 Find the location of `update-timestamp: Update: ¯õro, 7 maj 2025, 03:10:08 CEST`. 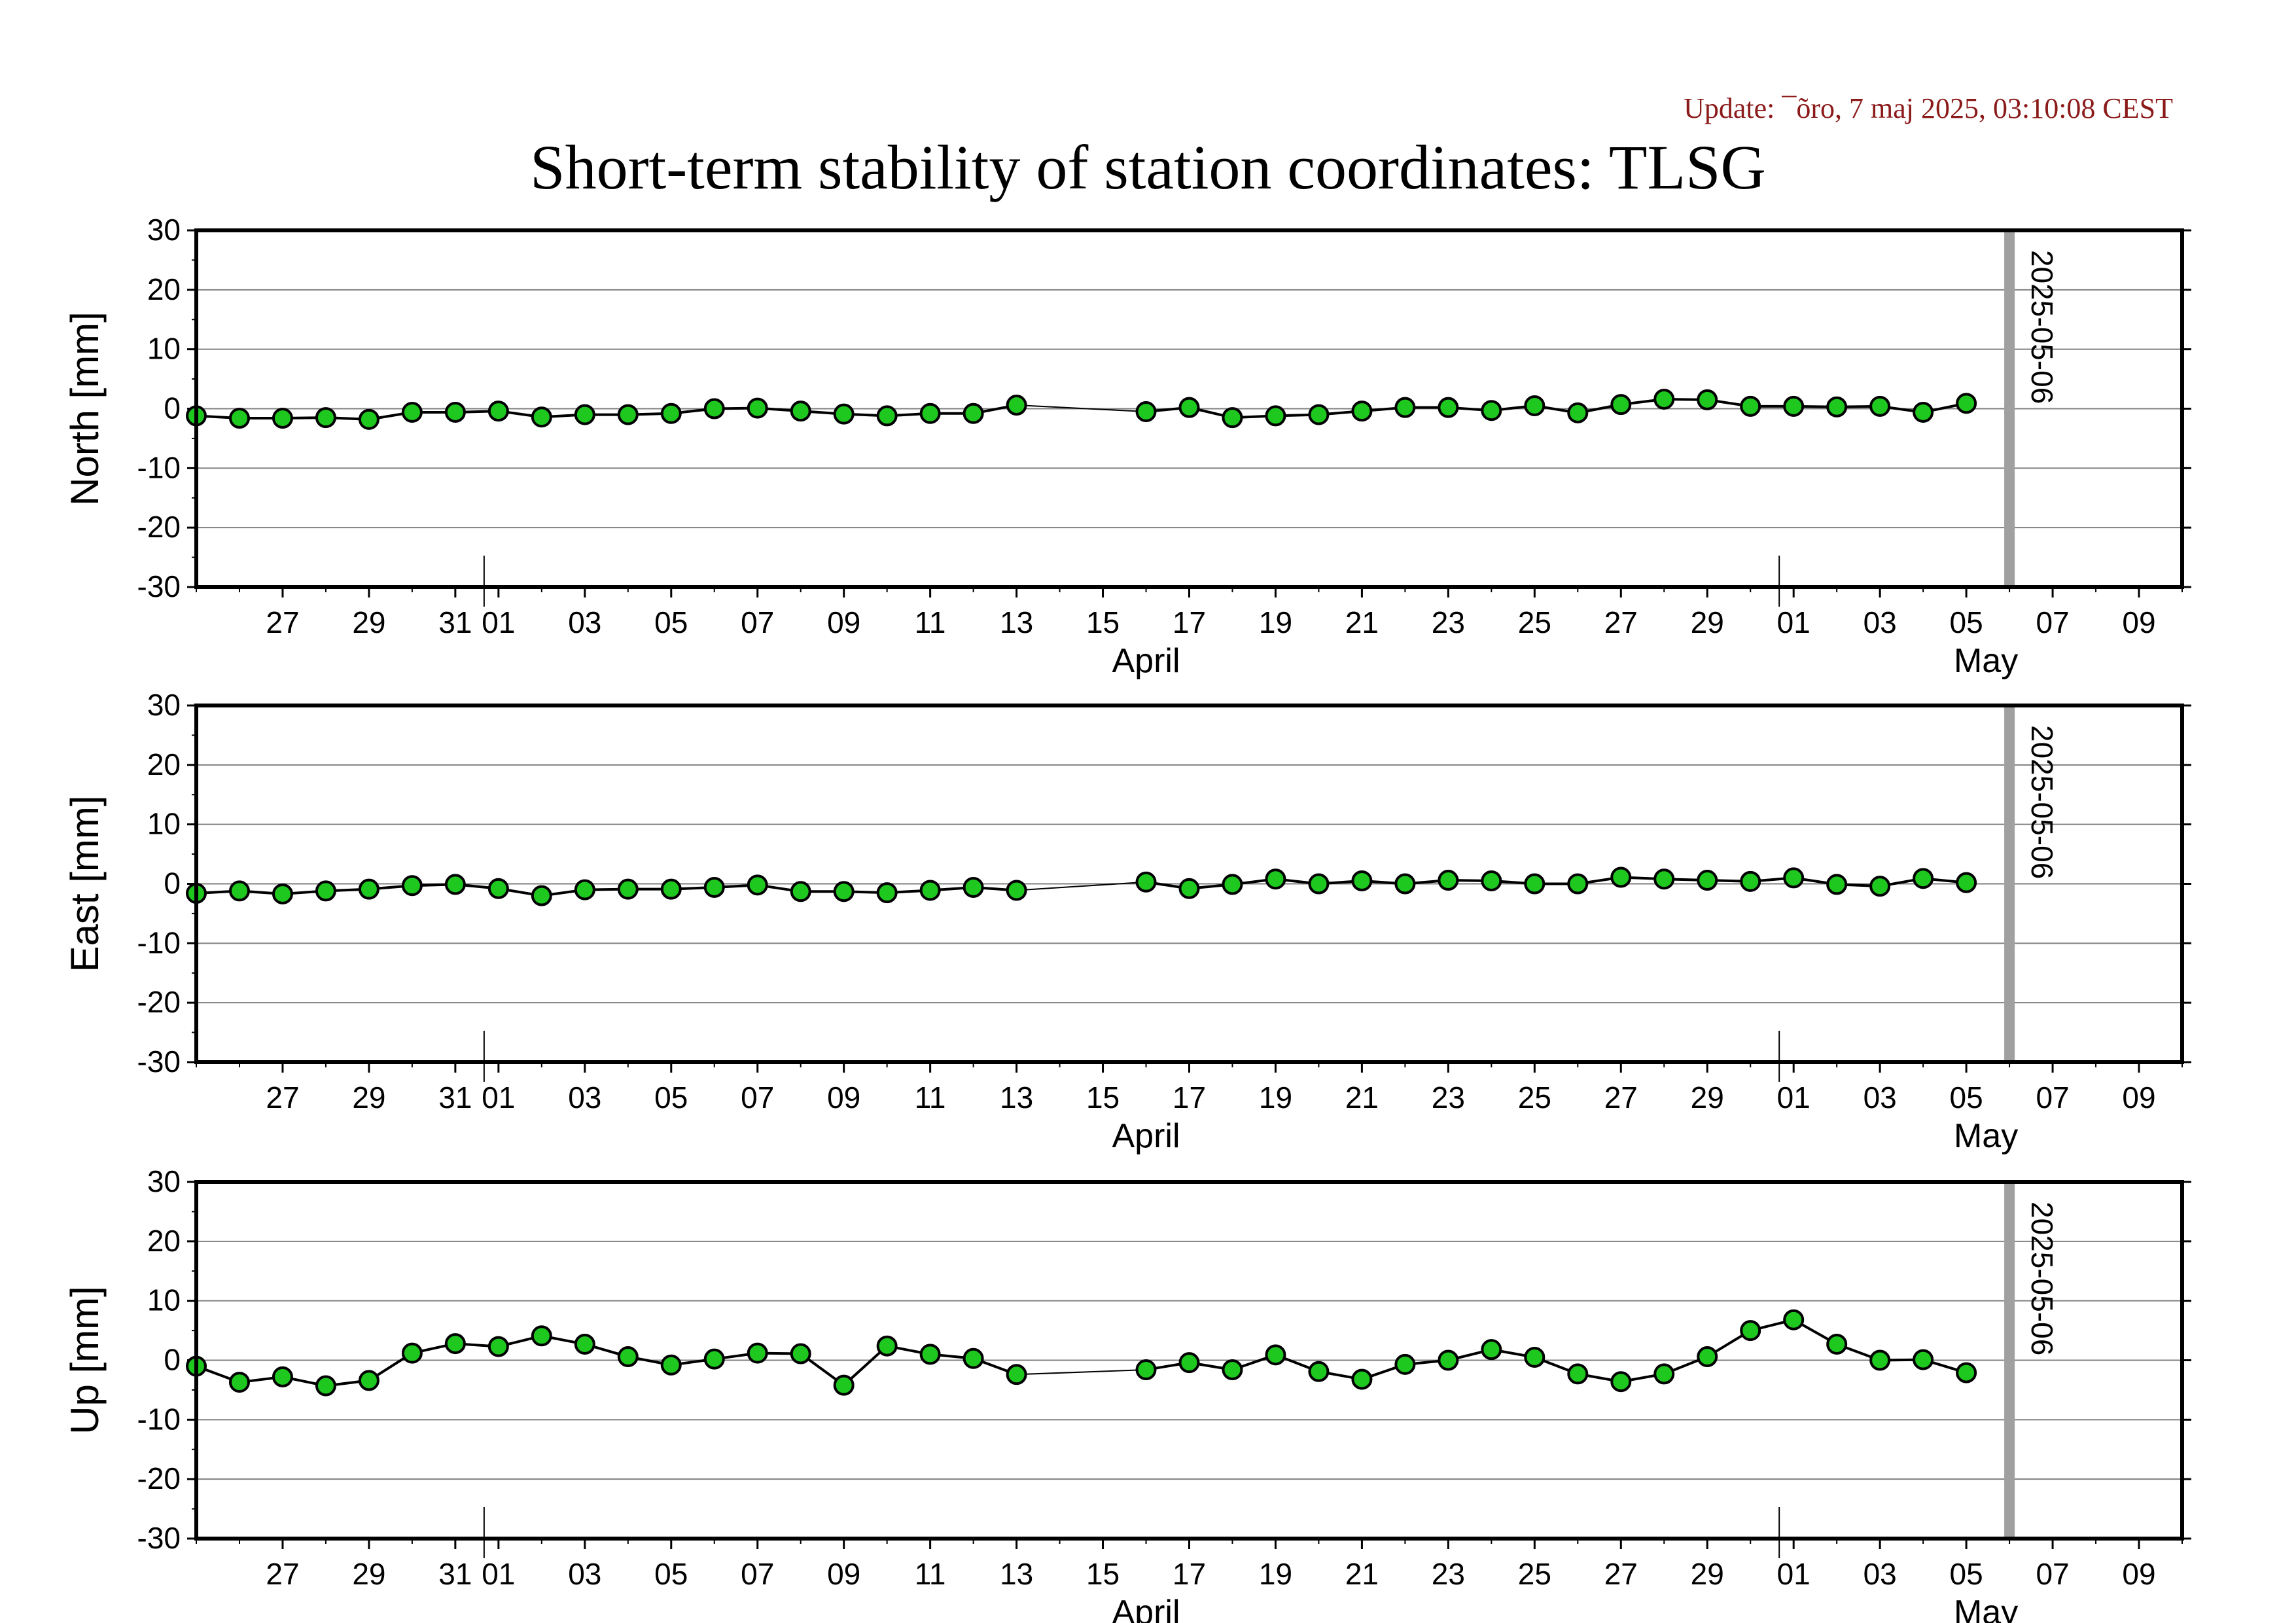

update-timestamp: Update: ¯õro, 7 maj 2025, 03:10:08 CEST is located at coordinates (1929, 108).